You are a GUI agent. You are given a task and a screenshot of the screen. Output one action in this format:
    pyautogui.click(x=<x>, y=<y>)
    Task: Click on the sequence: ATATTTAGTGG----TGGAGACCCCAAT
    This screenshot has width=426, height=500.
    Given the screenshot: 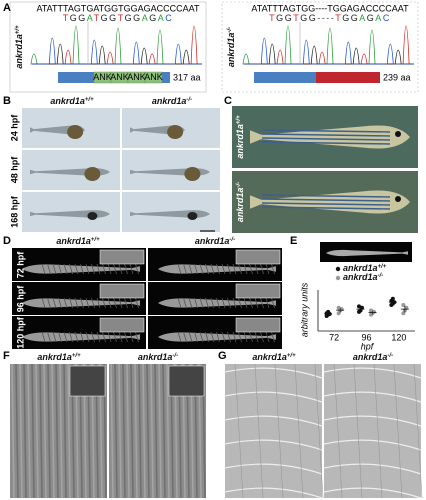 What is the action you would take?
    pyautogui.click(x=330, y=8)
    